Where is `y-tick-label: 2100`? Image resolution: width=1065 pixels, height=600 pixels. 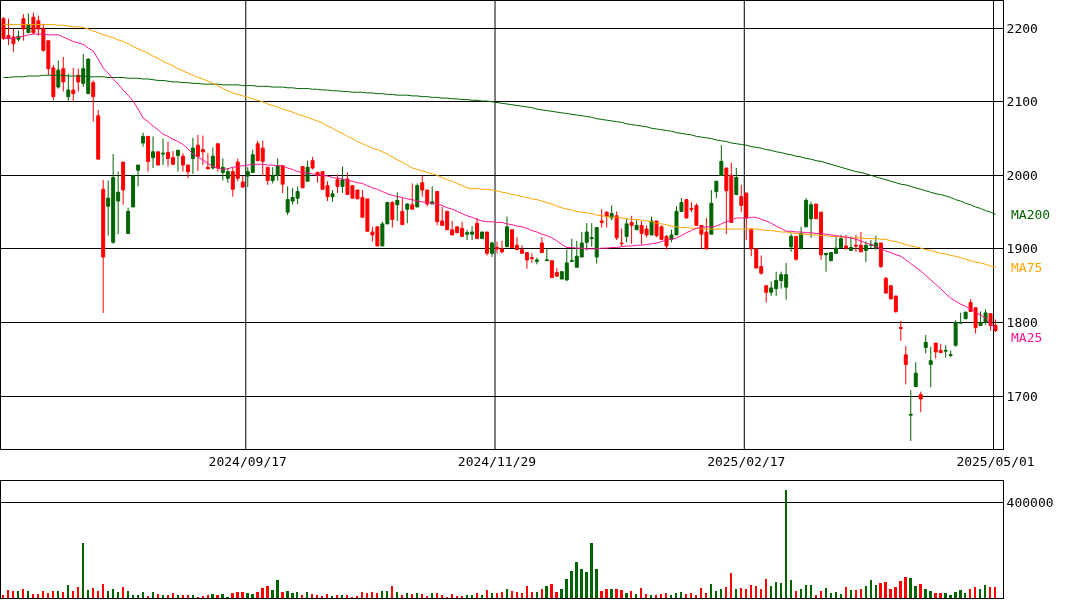 y-tick-label: 2100 is located at coordinates (1022, 102).